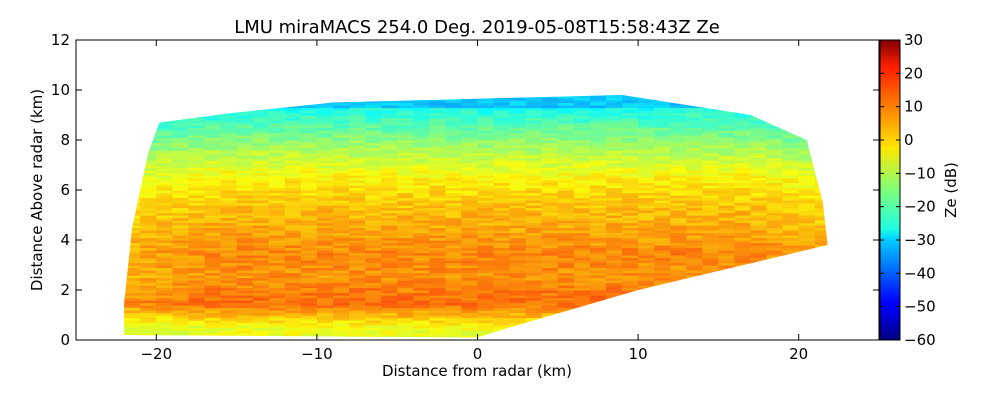  What do you see at coordinates (920, 307) in the screenshot?
I see `colorbar-tick-label: −50` at bounding box center [920, 307].